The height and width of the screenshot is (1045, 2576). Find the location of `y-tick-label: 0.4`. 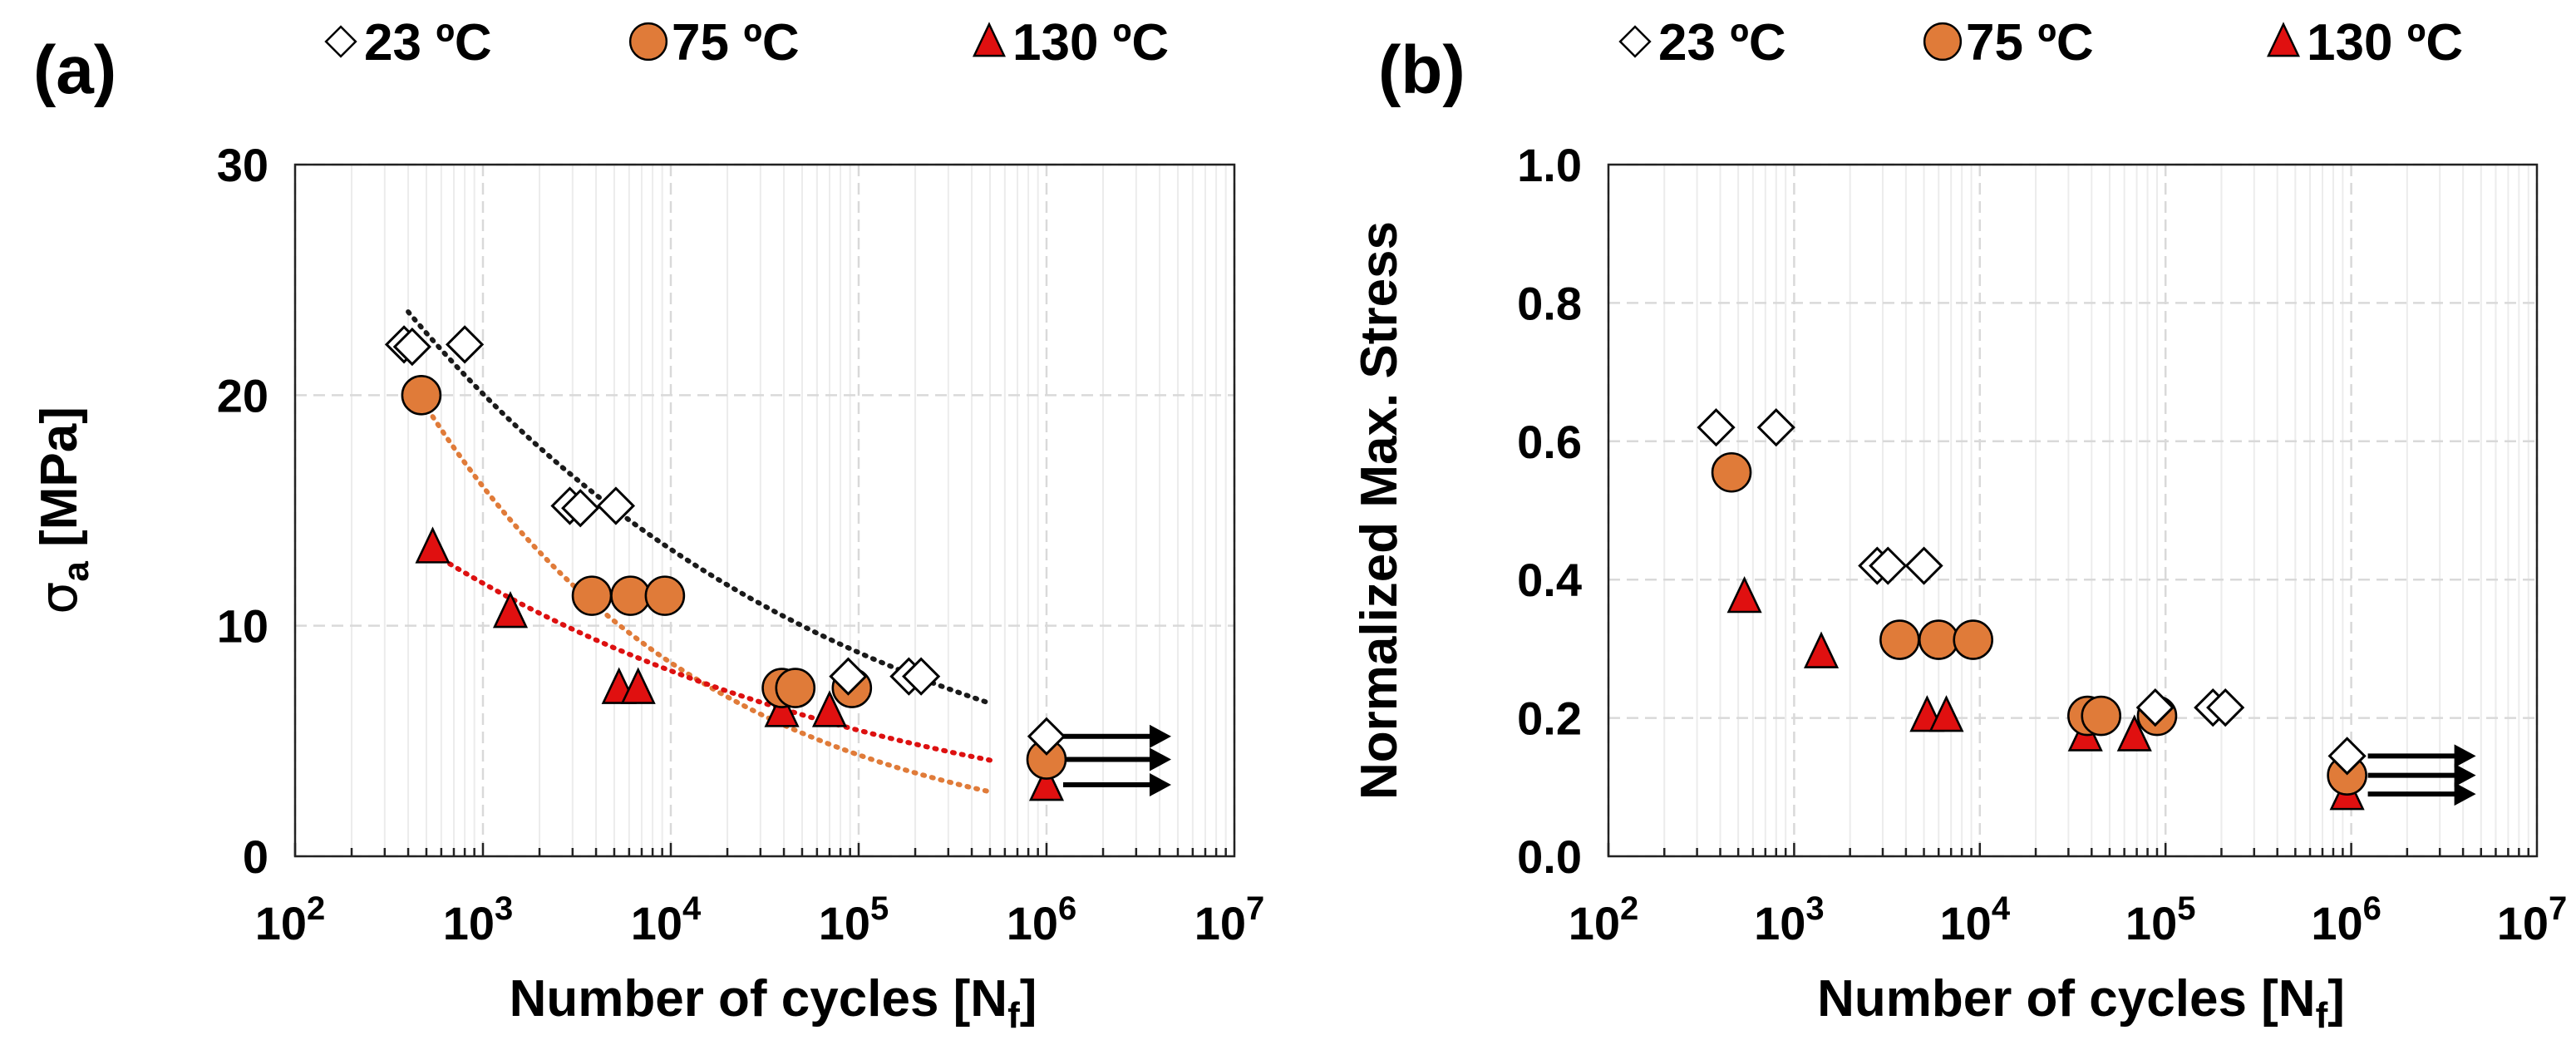

y-tick-label: 0.4 is located at coordinates (1549, 580).